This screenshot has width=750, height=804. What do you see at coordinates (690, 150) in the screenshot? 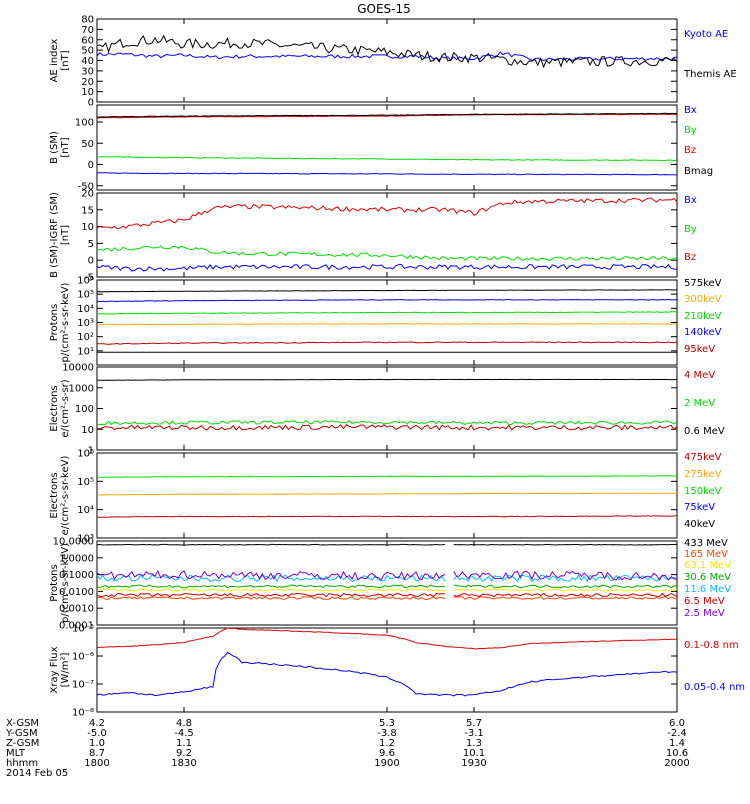
I see `legend-entry: Bz` at bounding box center [690, 150].